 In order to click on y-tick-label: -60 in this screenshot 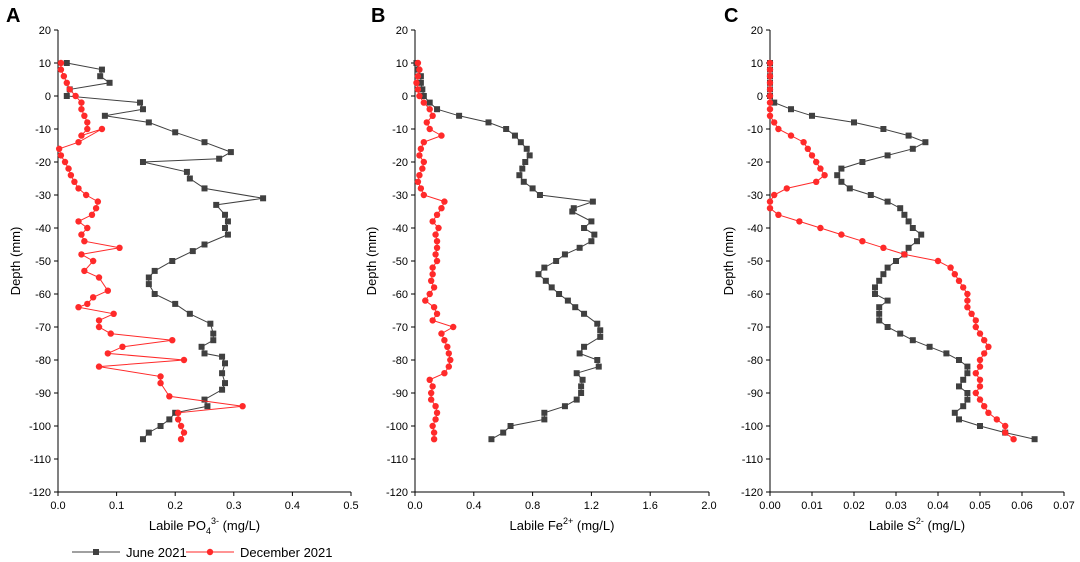, I will do `click(755, 295)`.